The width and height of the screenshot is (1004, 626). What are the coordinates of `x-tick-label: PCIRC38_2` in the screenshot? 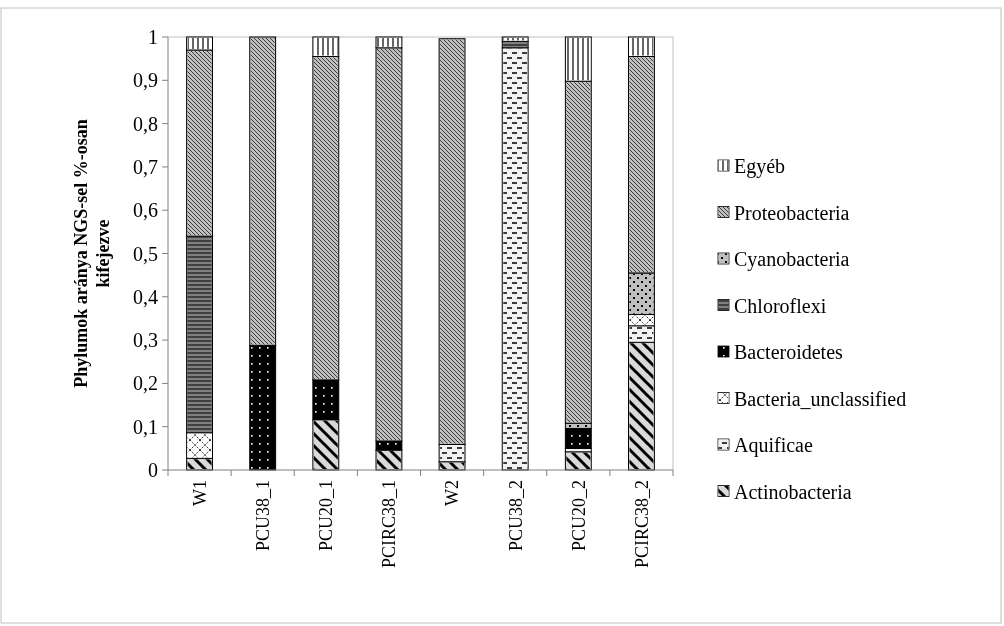 It's located at (641, 524).